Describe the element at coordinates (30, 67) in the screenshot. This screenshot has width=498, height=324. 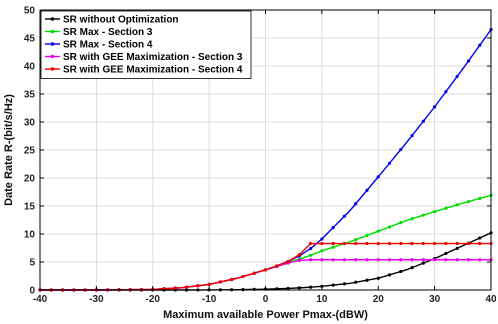
I see `y-tick-label: 40` at that location.